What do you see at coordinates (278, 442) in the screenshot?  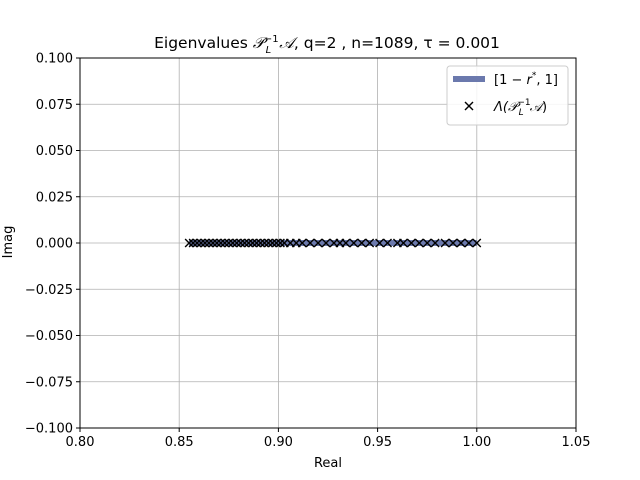 I see `x-tick-label: 0.90` at bounding box center [278, 442].